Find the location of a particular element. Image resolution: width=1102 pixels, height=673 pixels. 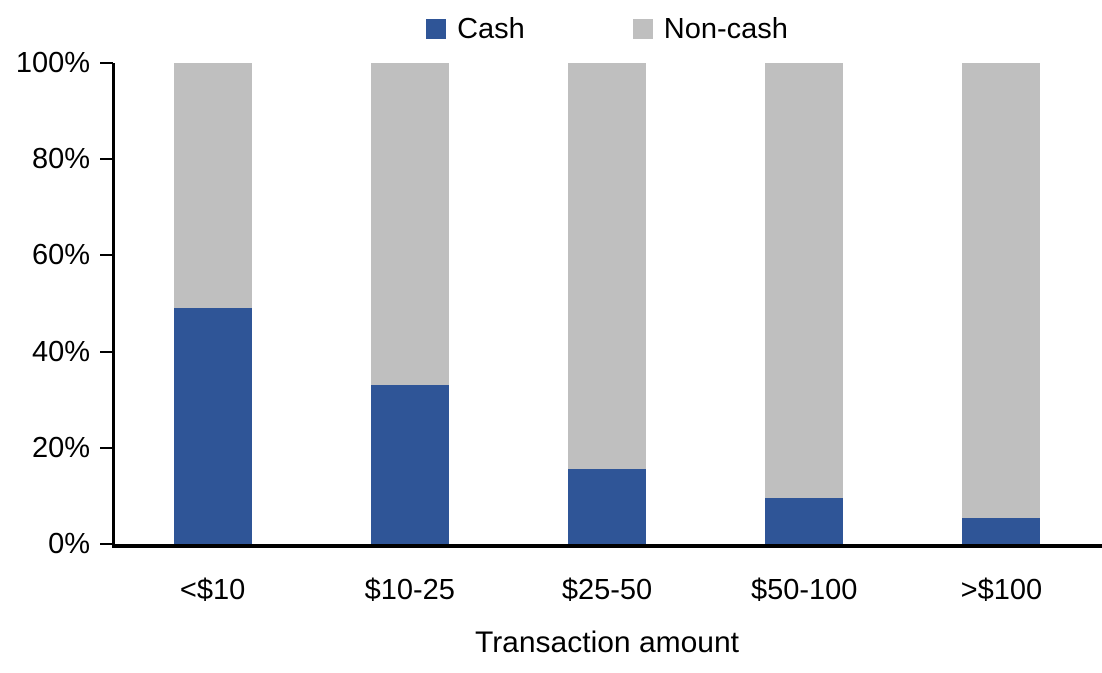

x-axis-line is located at coordinates (607, 546).